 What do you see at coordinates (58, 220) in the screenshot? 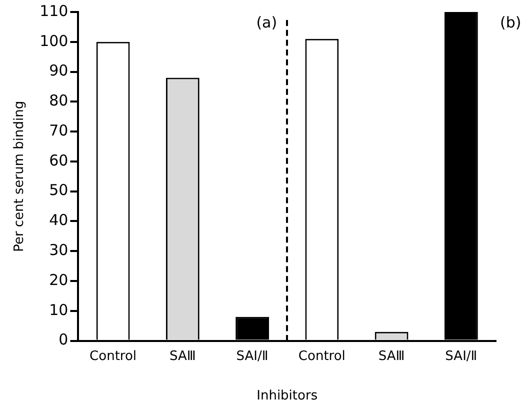
I see `y-tick-label: 40` at bounding box center [58, 220].